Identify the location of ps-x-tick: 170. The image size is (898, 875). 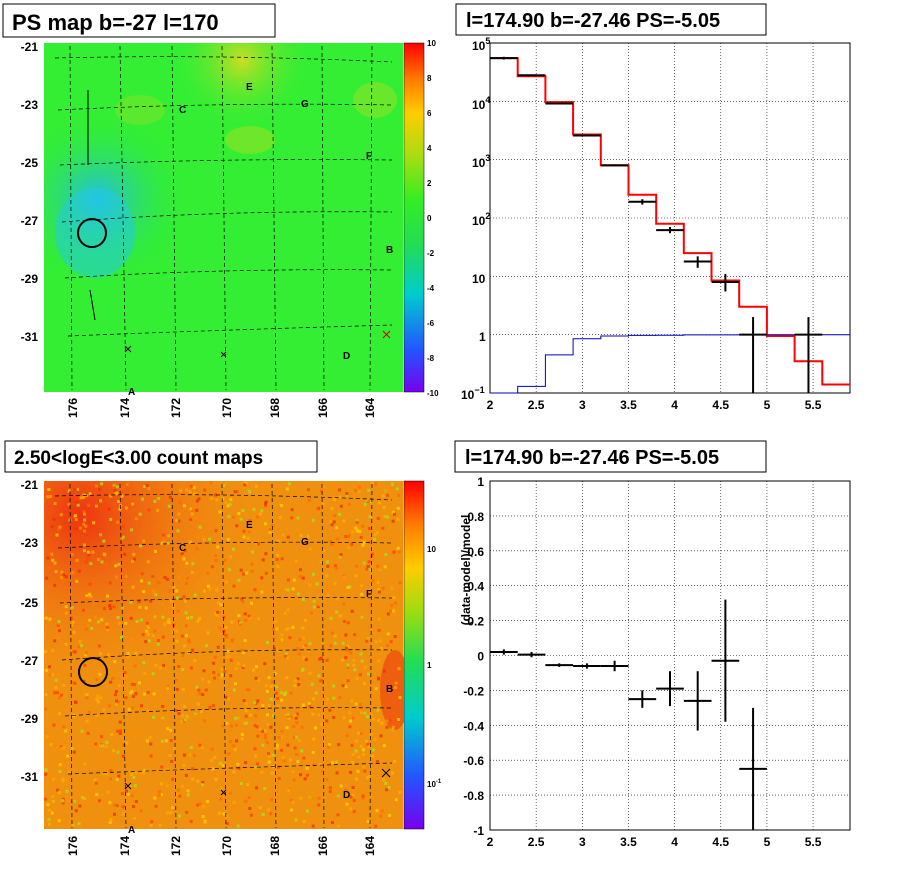
(227, 408).